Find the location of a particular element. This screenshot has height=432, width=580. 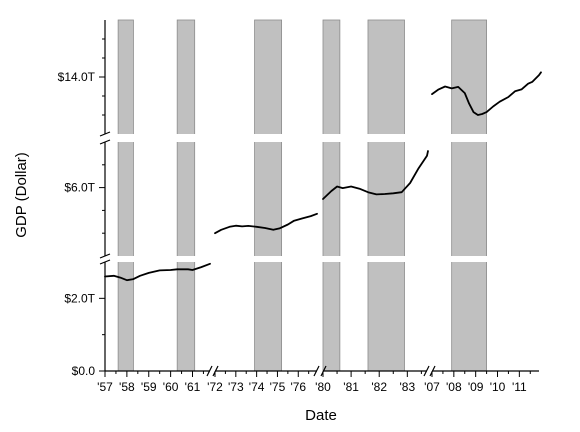

x-tick-label: '59 is located at coordinates (149, 387).